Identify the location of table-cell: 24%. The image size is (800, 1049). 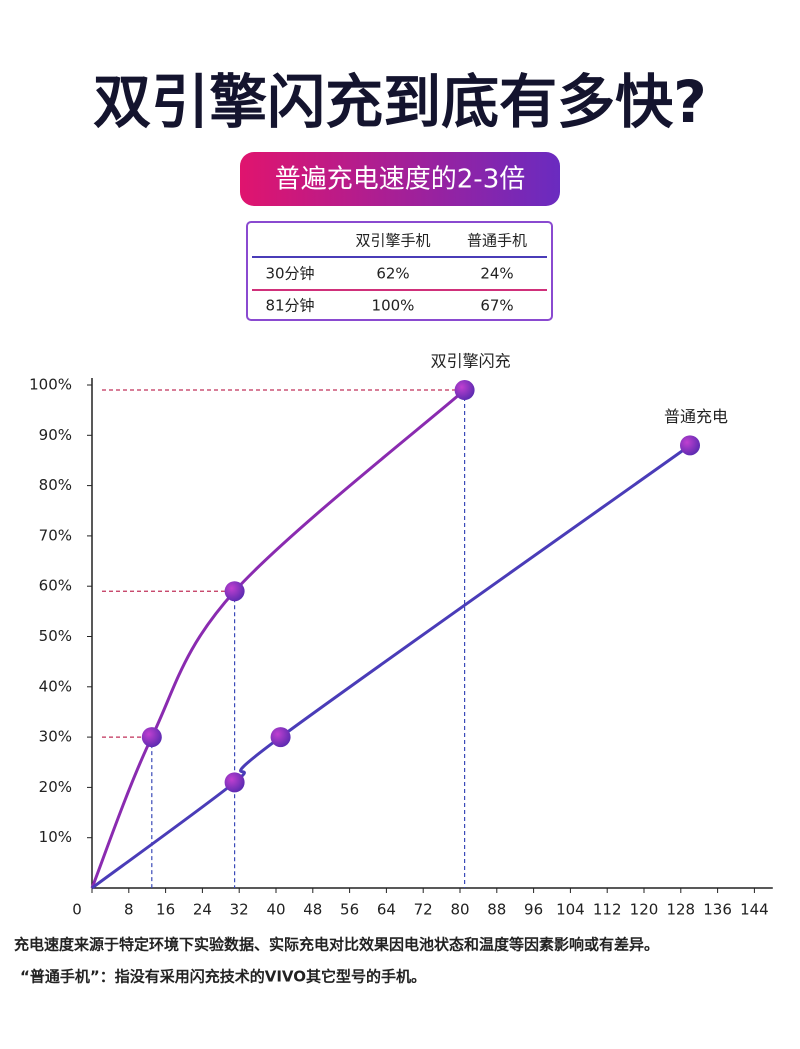
(496, 274).